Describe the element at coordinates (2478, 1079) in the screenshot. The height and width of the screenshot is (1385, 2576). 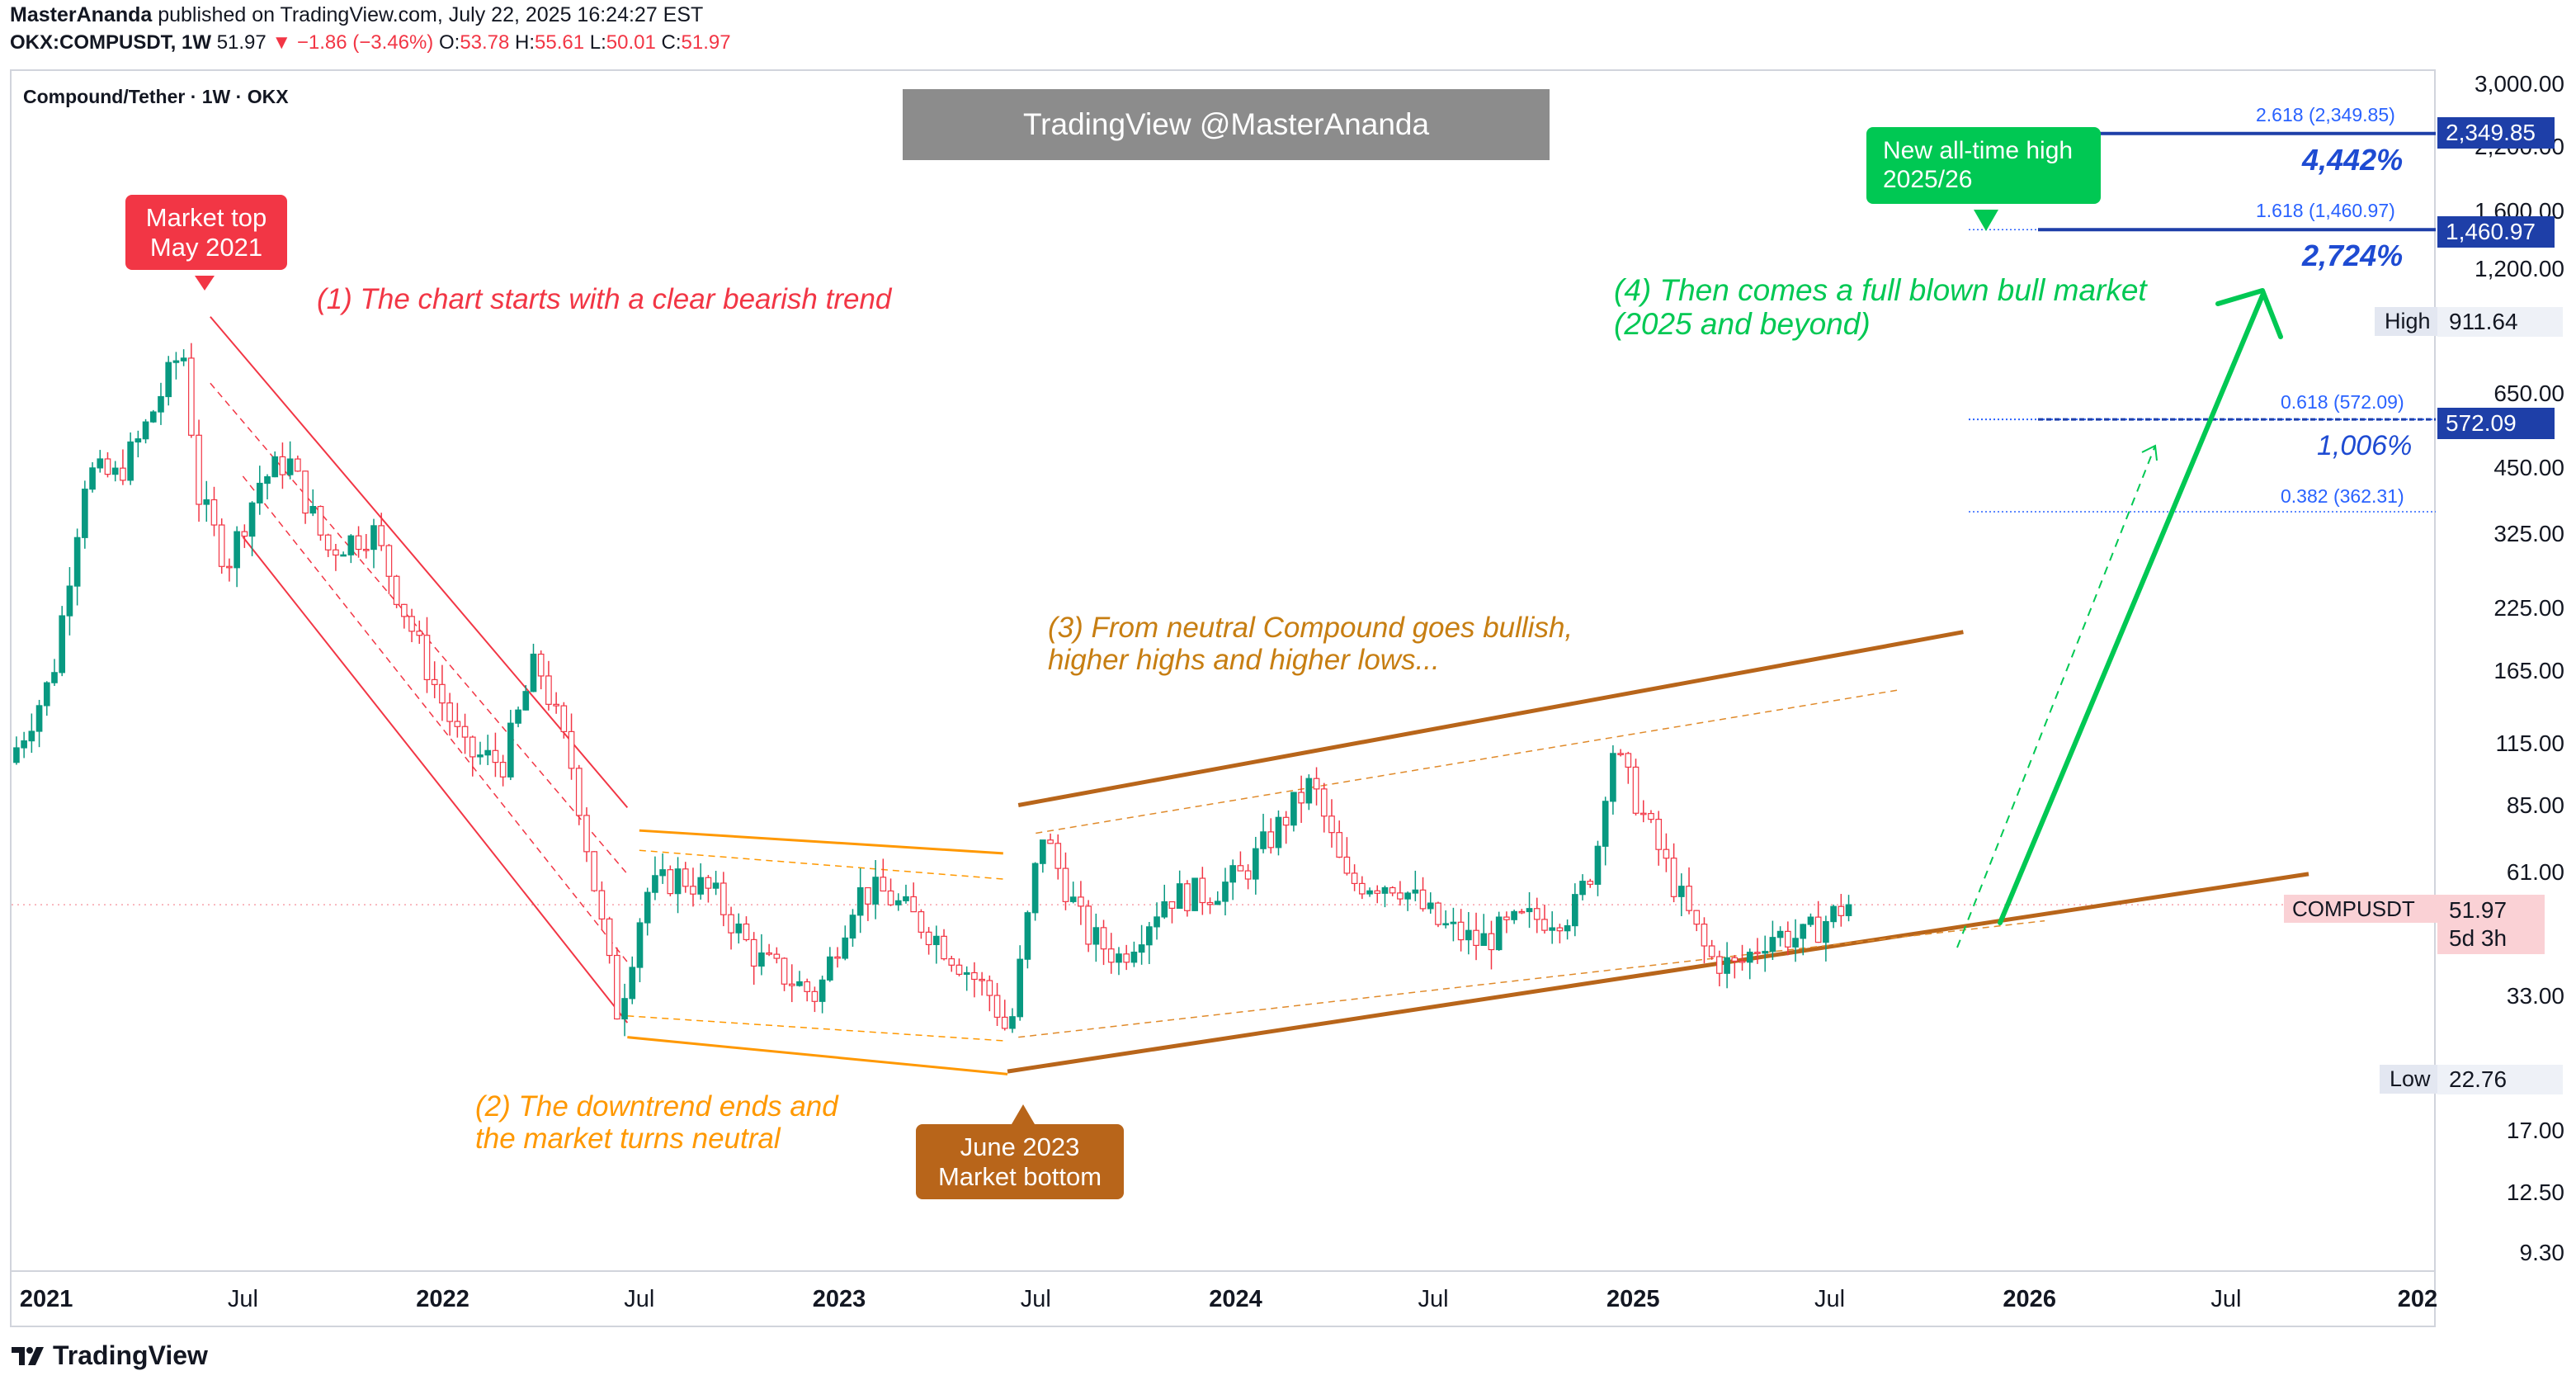
I see `low-tag-value: 22.76` at that location.